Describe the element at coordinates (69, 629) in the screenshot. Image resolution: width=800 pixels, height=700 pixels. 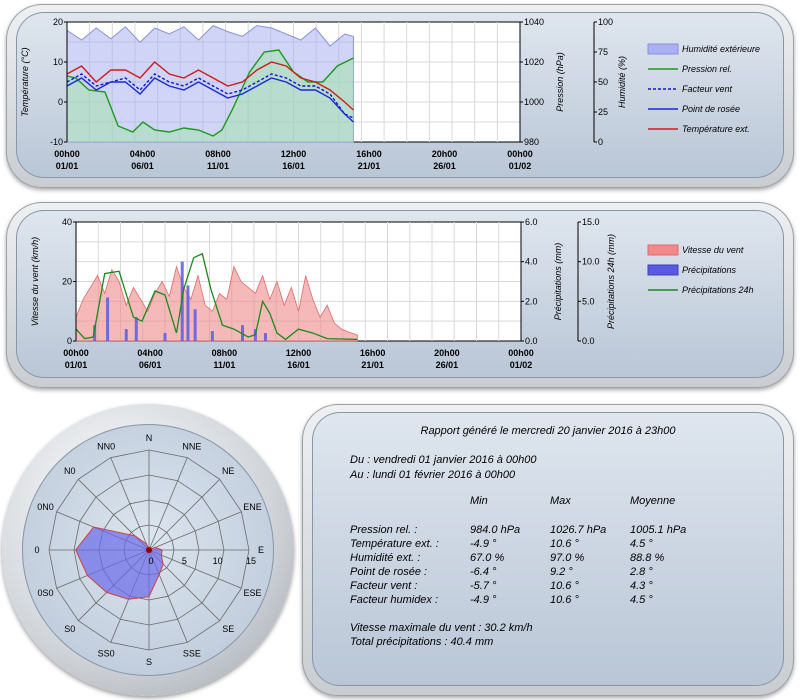
I see `rose-direction-label: S0` at that location.